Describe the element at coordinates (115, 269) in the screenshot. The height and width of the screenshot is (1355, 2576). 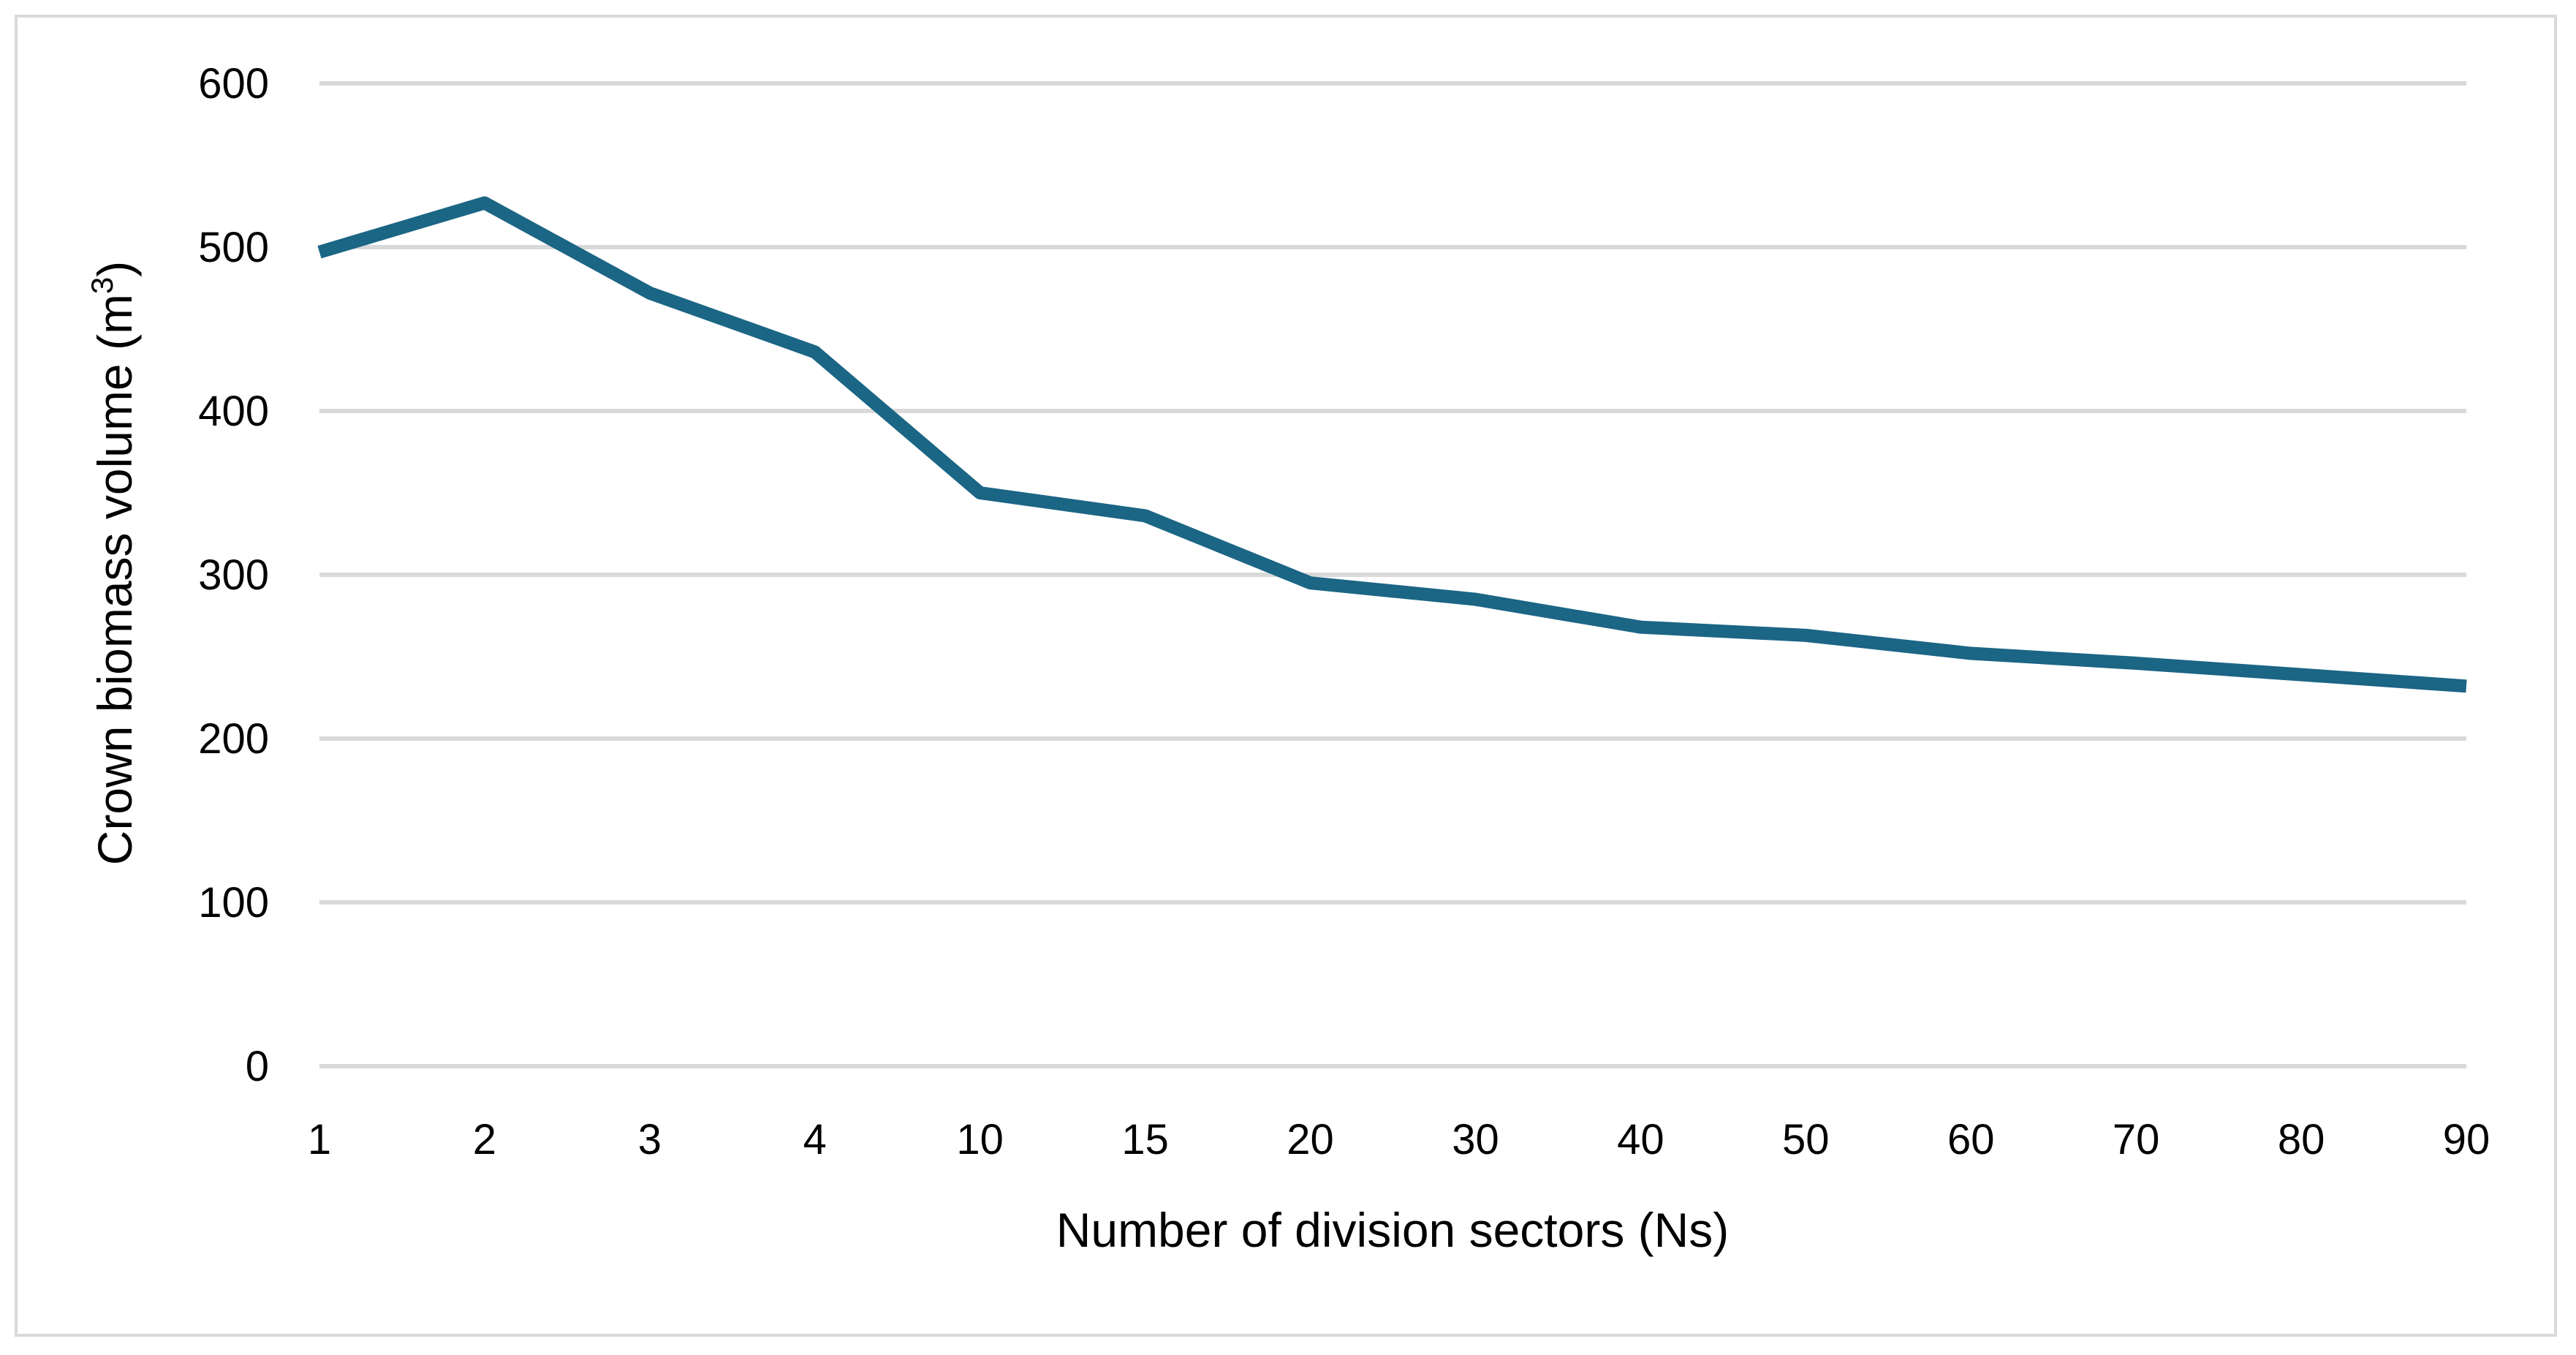
I see `y-axis-title-suffix: )` at that location.